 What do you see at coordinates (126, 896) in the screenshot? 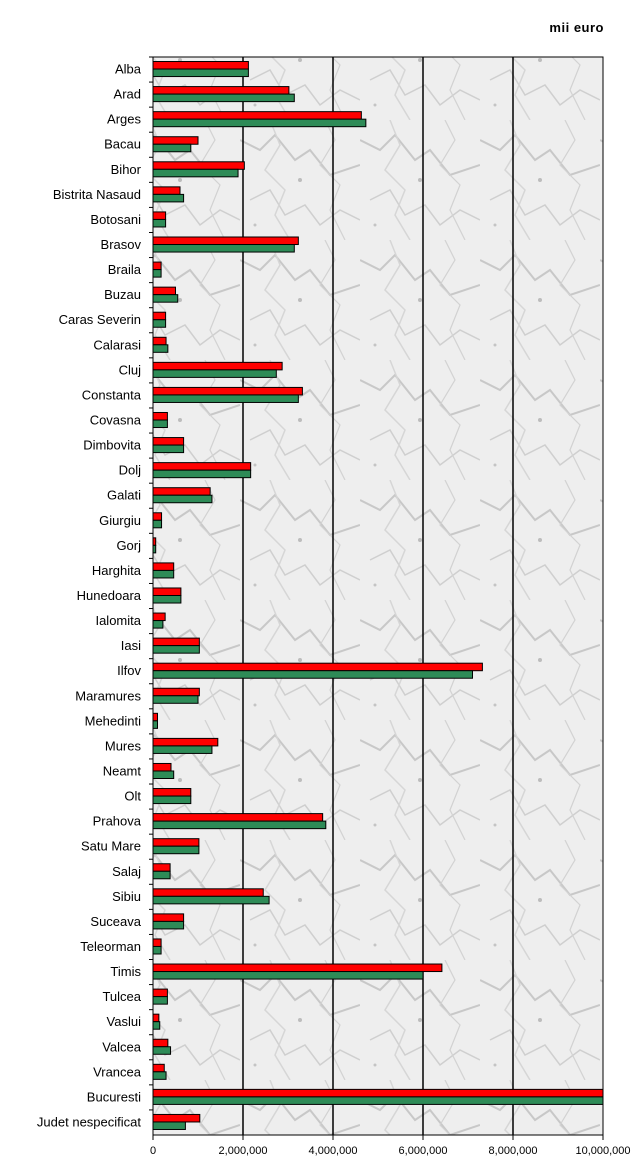
I see `category-label: Sibiu` at bounding box center [126, 896].